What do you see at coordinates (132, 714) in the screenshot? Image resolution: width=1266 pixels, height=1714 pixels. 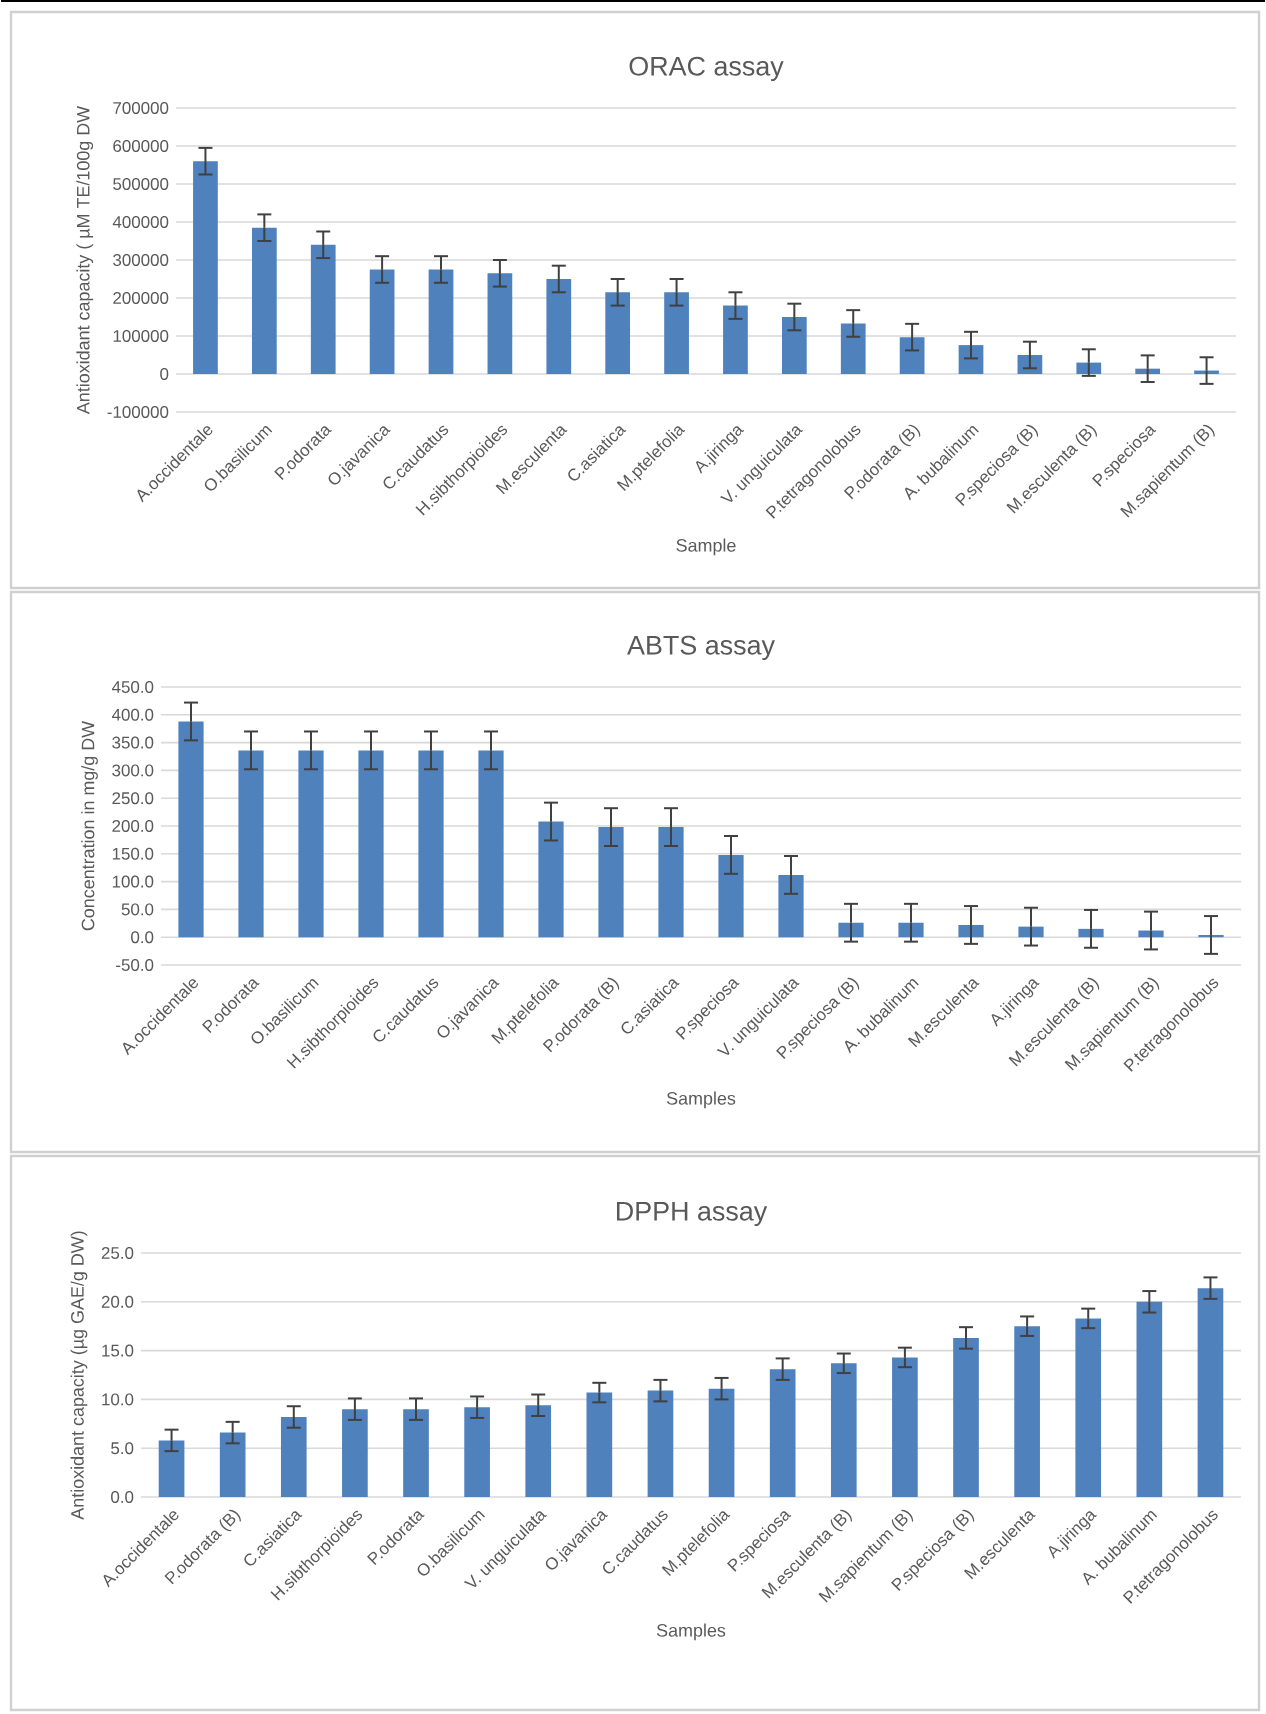 I see `y-tick-label: 400.0` at bounding box center [132, 714].